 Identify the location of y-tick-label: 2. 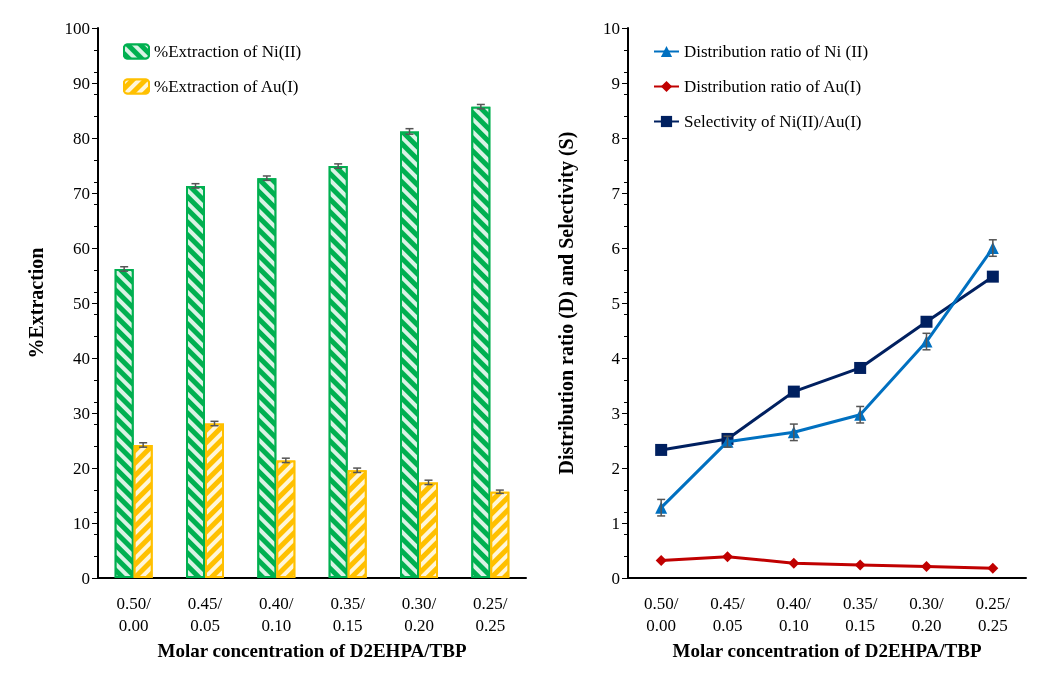
(615, 468).